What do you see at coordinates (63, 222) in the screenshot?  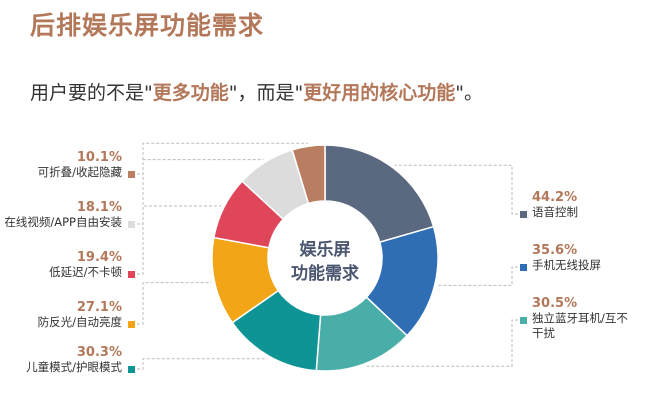 I see `category-label: 在线视频/APP自由安装` at bounding box center [63, 222].